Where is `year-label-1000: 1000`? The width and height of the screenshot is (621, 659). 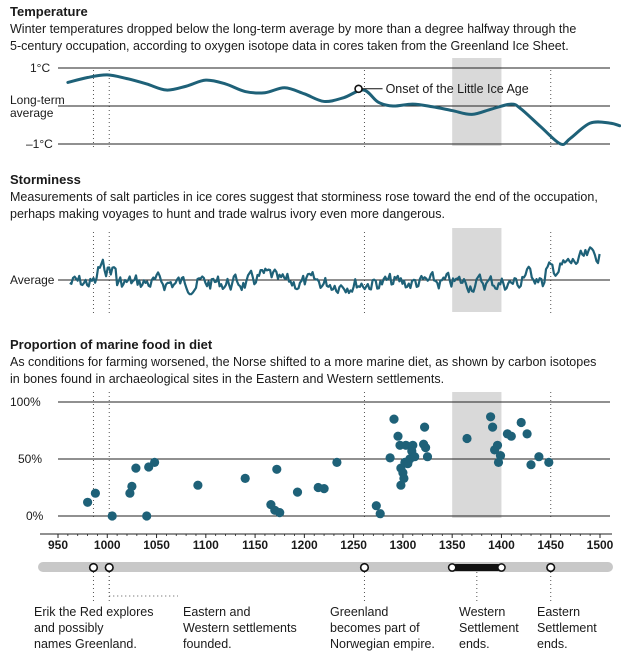 year-label-1000: 1000 is located at coordinates (107, 545).